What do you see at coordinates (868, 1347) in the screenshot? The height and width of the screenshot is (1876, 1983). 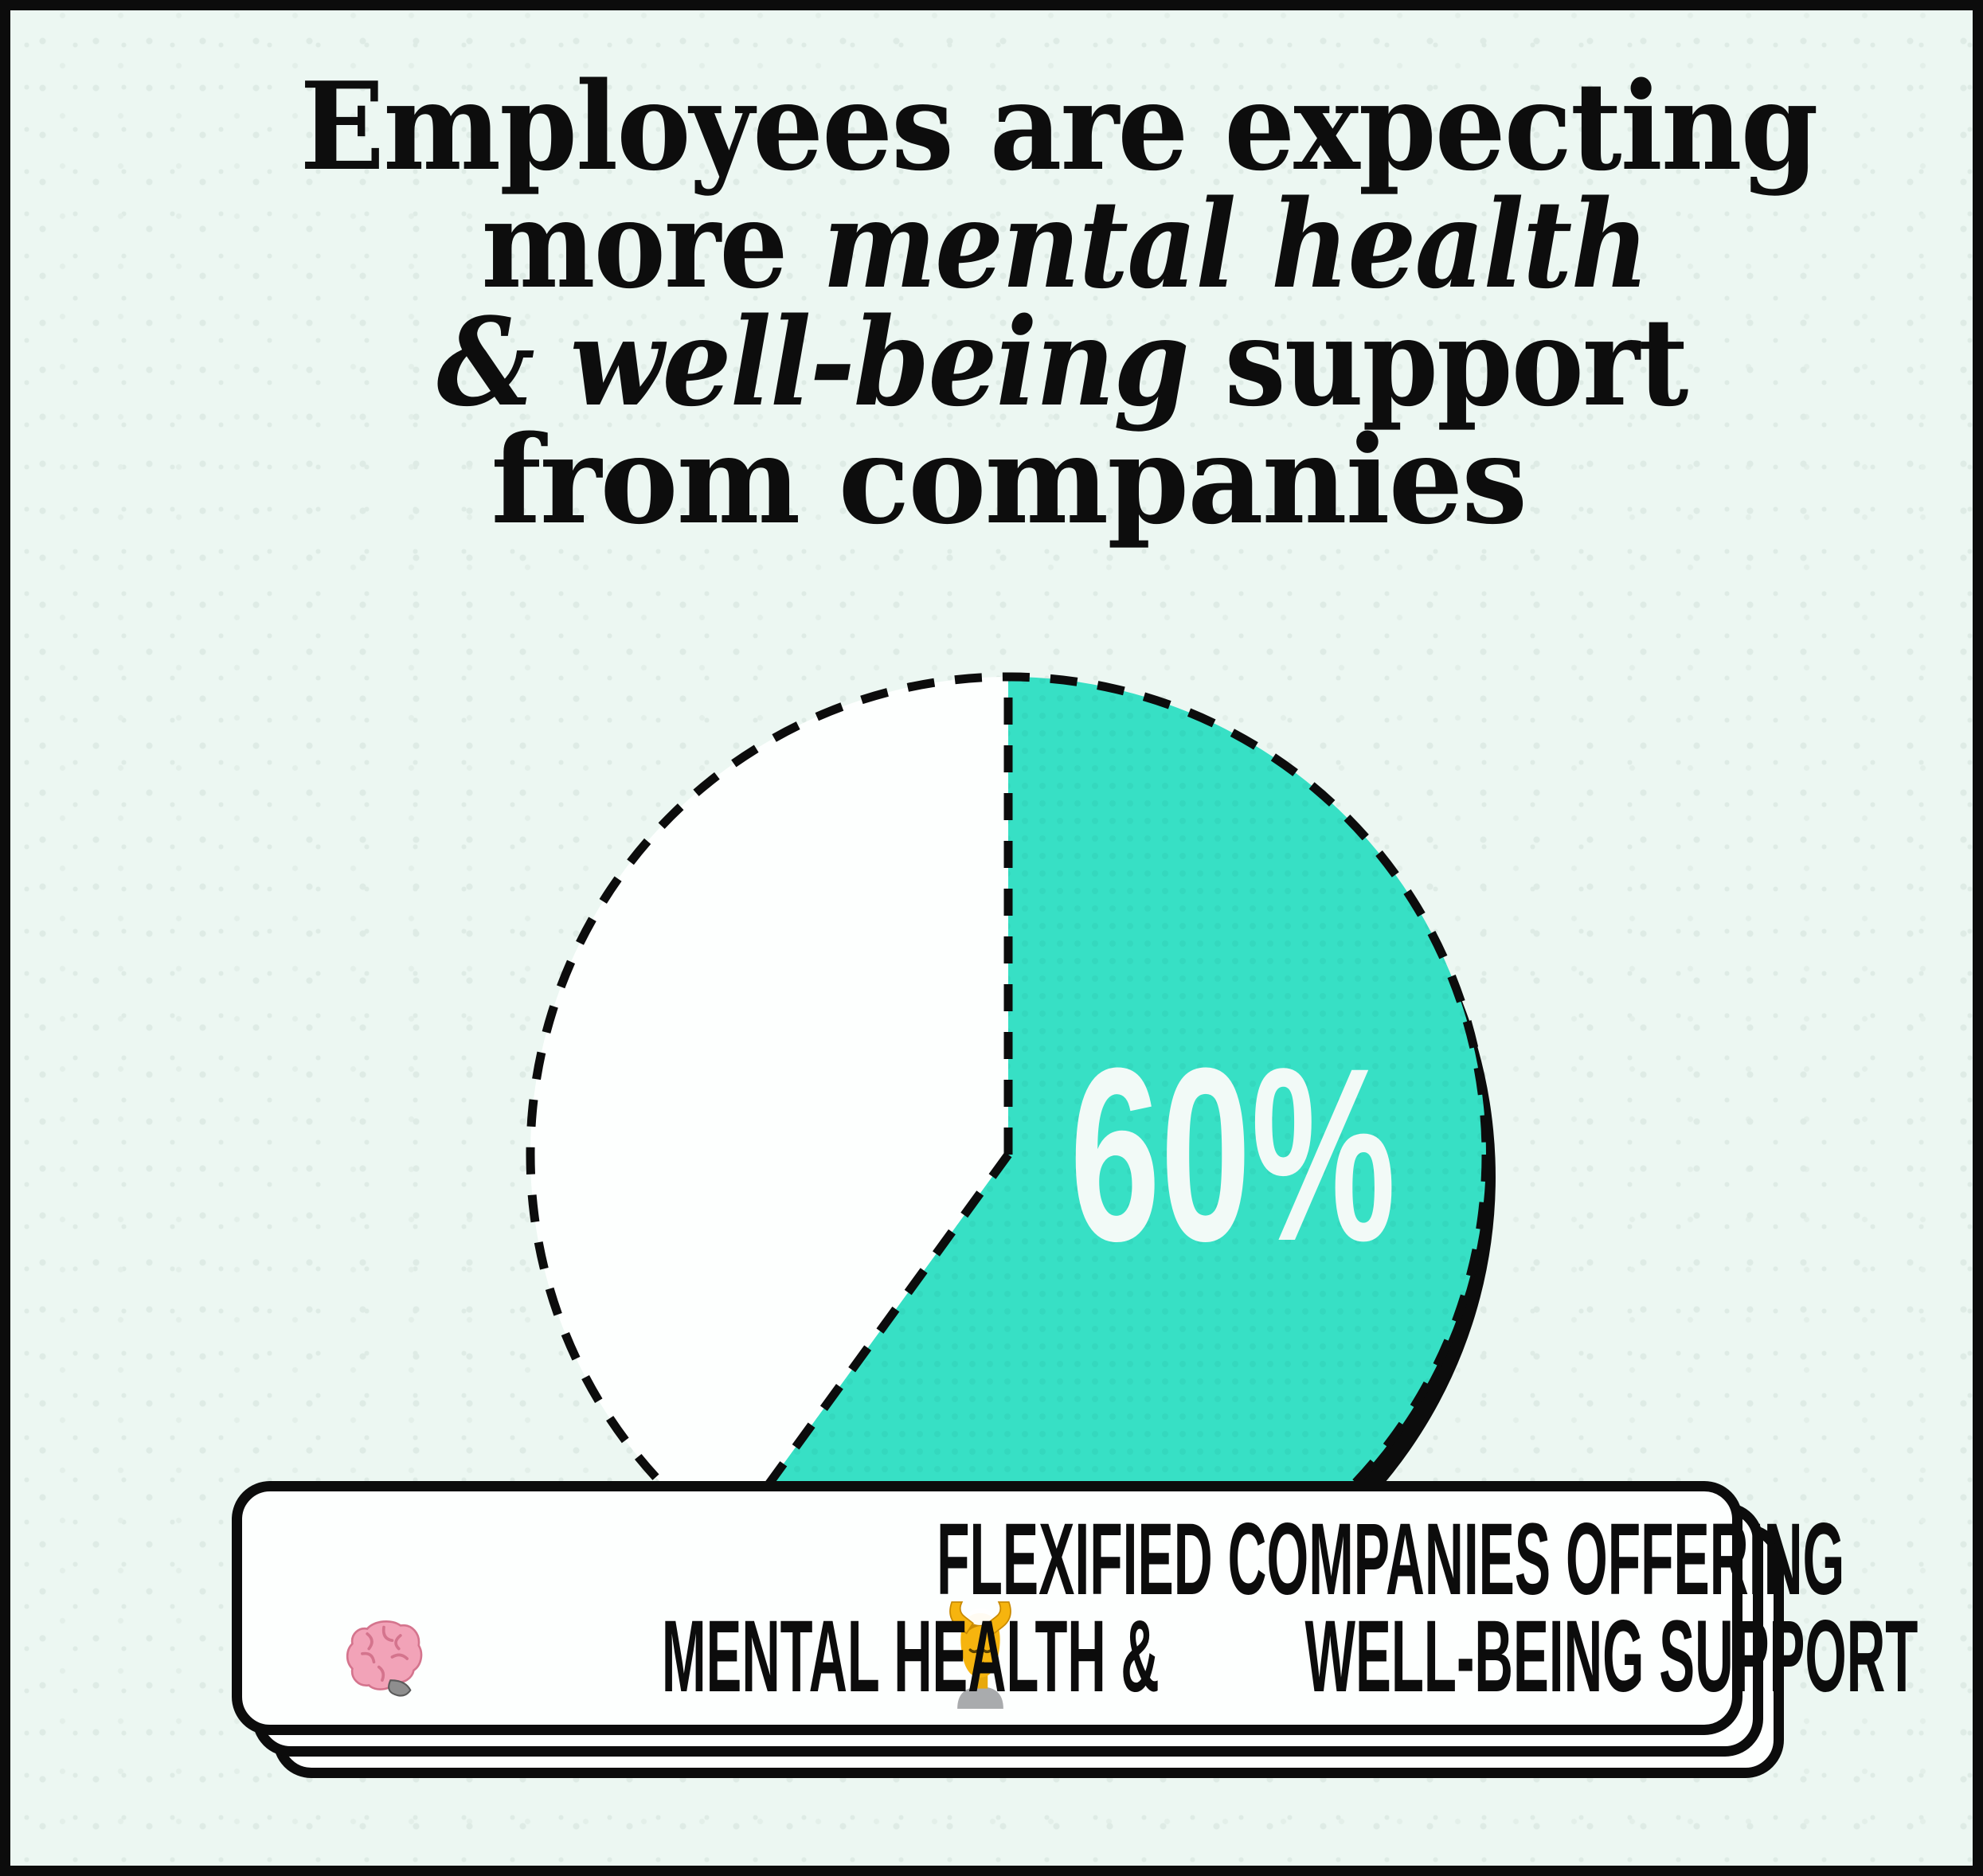 I see `pie-radius-216deg` at bounding box center [868, 1347].